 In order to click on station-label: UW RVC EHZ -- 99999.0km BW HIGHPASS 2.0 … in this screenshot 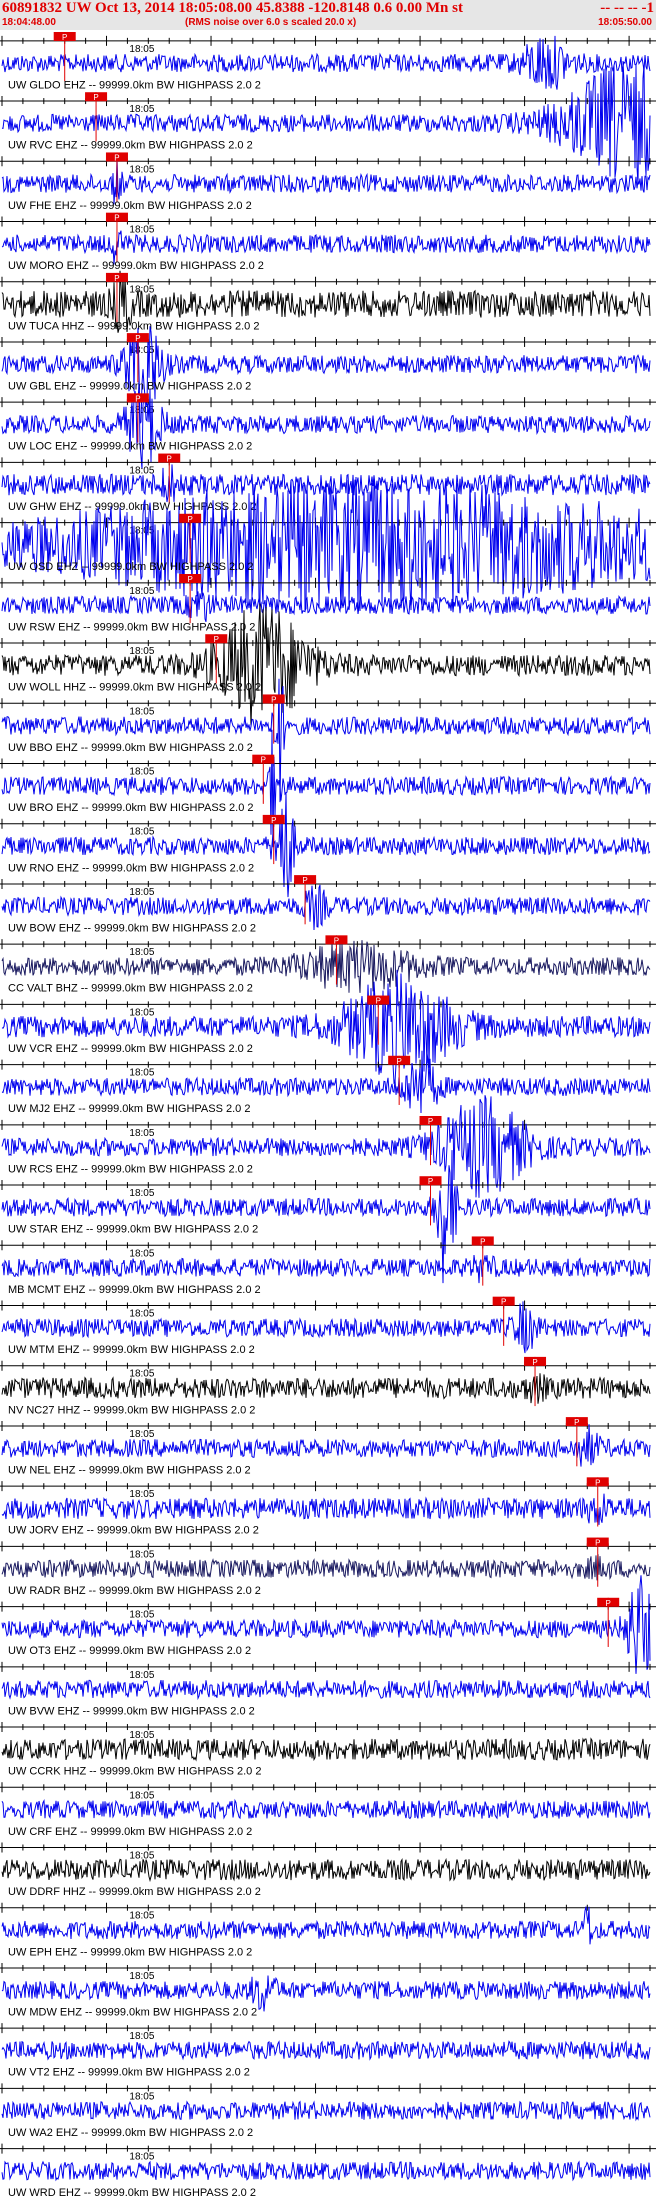, I will do `click(130, 146)`.